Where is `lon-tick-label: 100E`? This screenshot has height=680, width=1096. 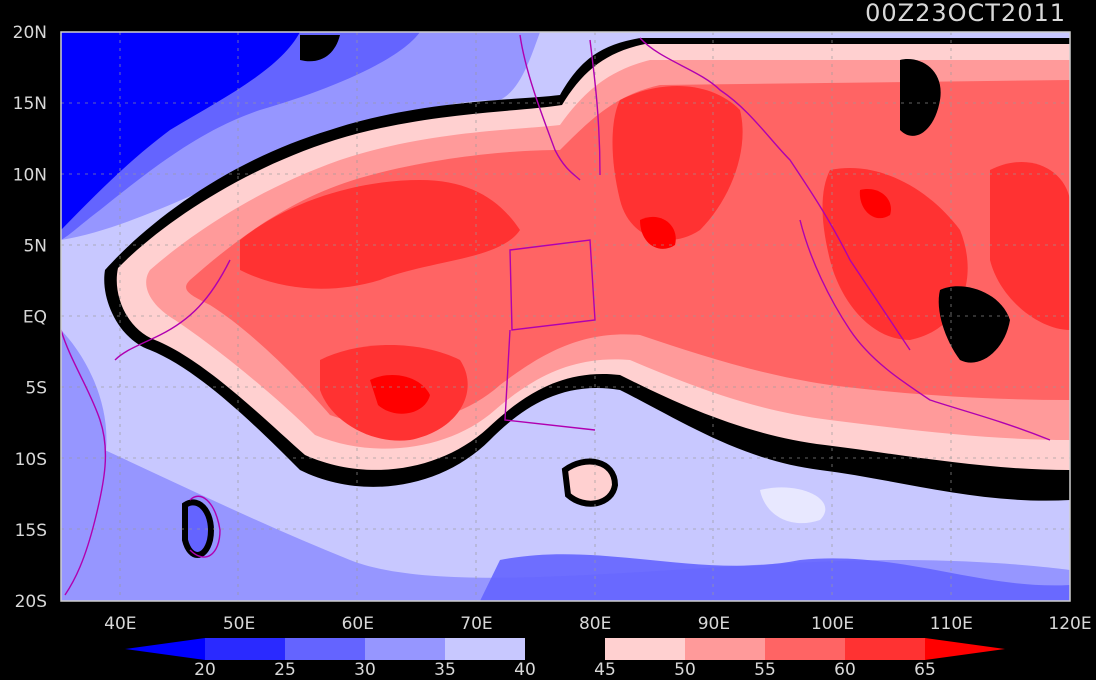 lon-tick-label: 100E is located at coordinates (832, 624).